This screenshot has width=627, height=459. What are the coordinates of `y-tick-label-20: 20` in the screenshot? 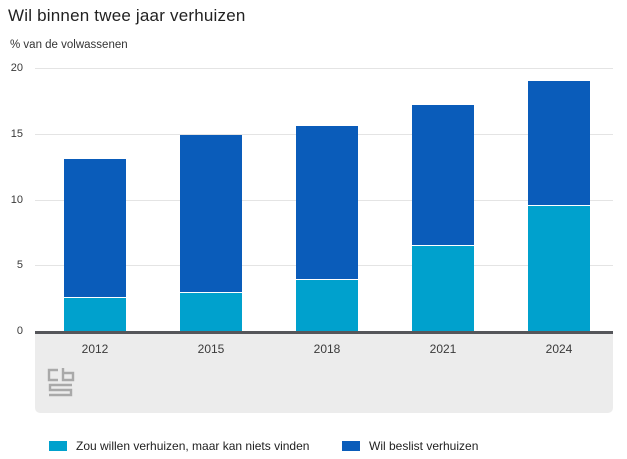 It's located at (16, 68).